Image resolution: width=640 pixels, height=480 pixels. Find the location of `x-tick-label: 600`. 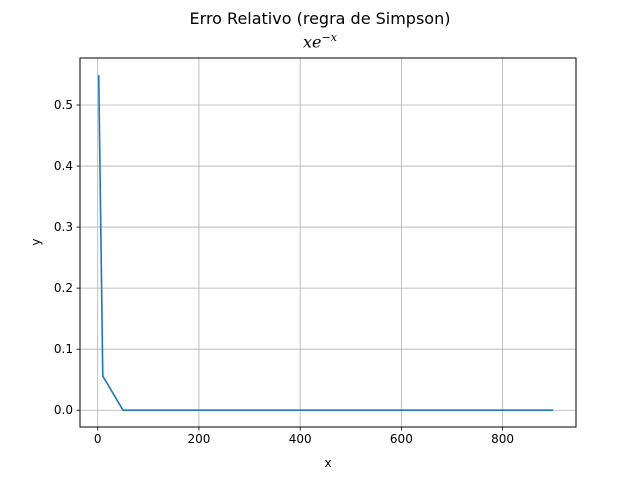

x-tick-label: 600 is located at coordinates (401, 439).